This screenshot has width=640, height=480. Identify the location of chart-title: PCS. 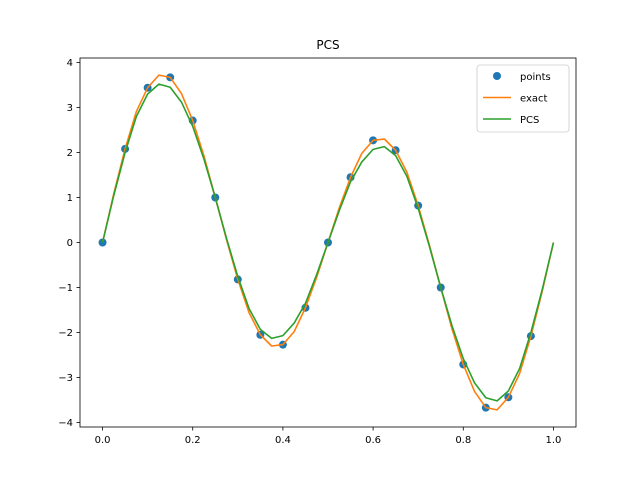
(327, 45).